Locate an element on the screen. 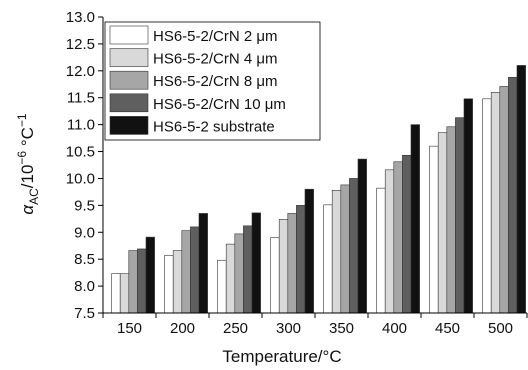 The image size is (528, 370). x-tick-label: 200 is located at coordinates (182, 328).